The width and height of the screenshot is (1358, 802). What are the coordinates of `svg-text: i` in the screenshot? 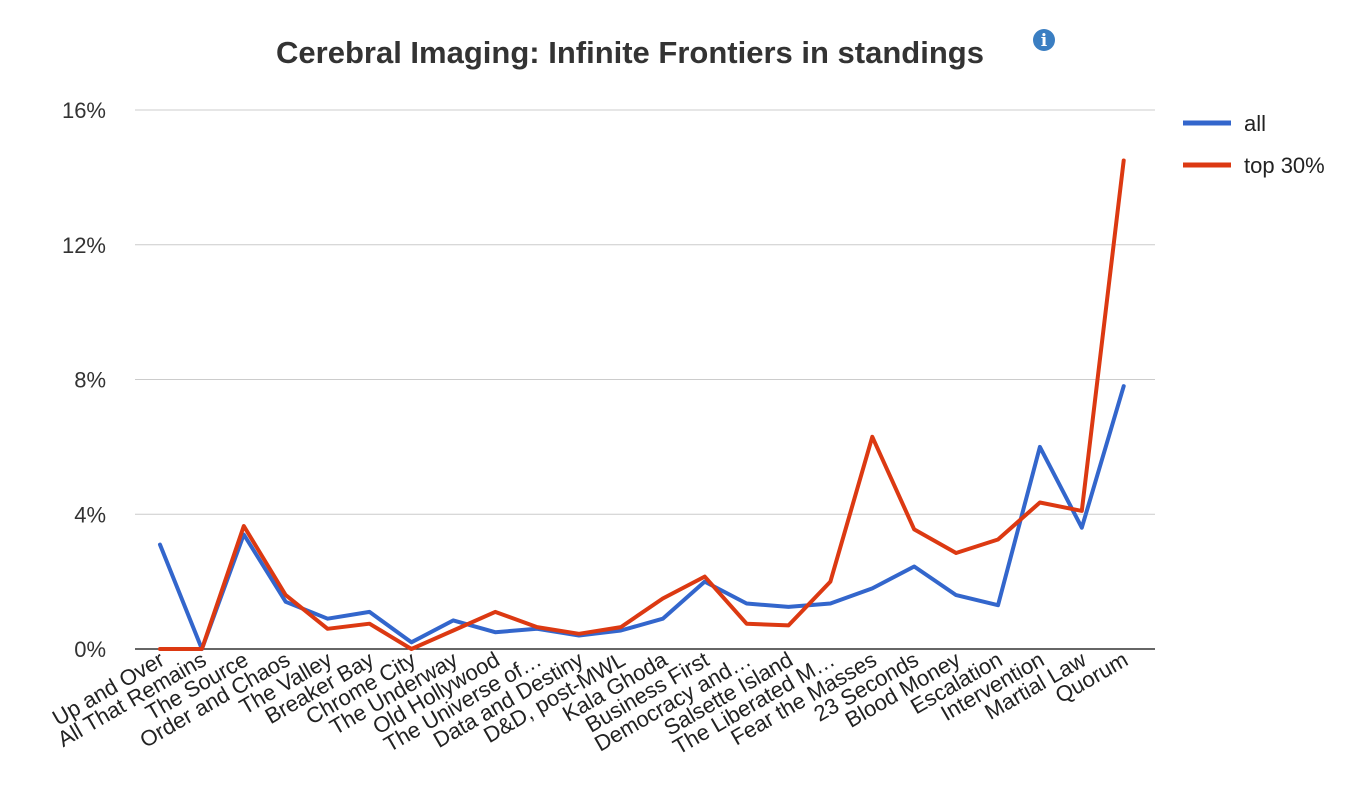 It's located at (1044, 41).